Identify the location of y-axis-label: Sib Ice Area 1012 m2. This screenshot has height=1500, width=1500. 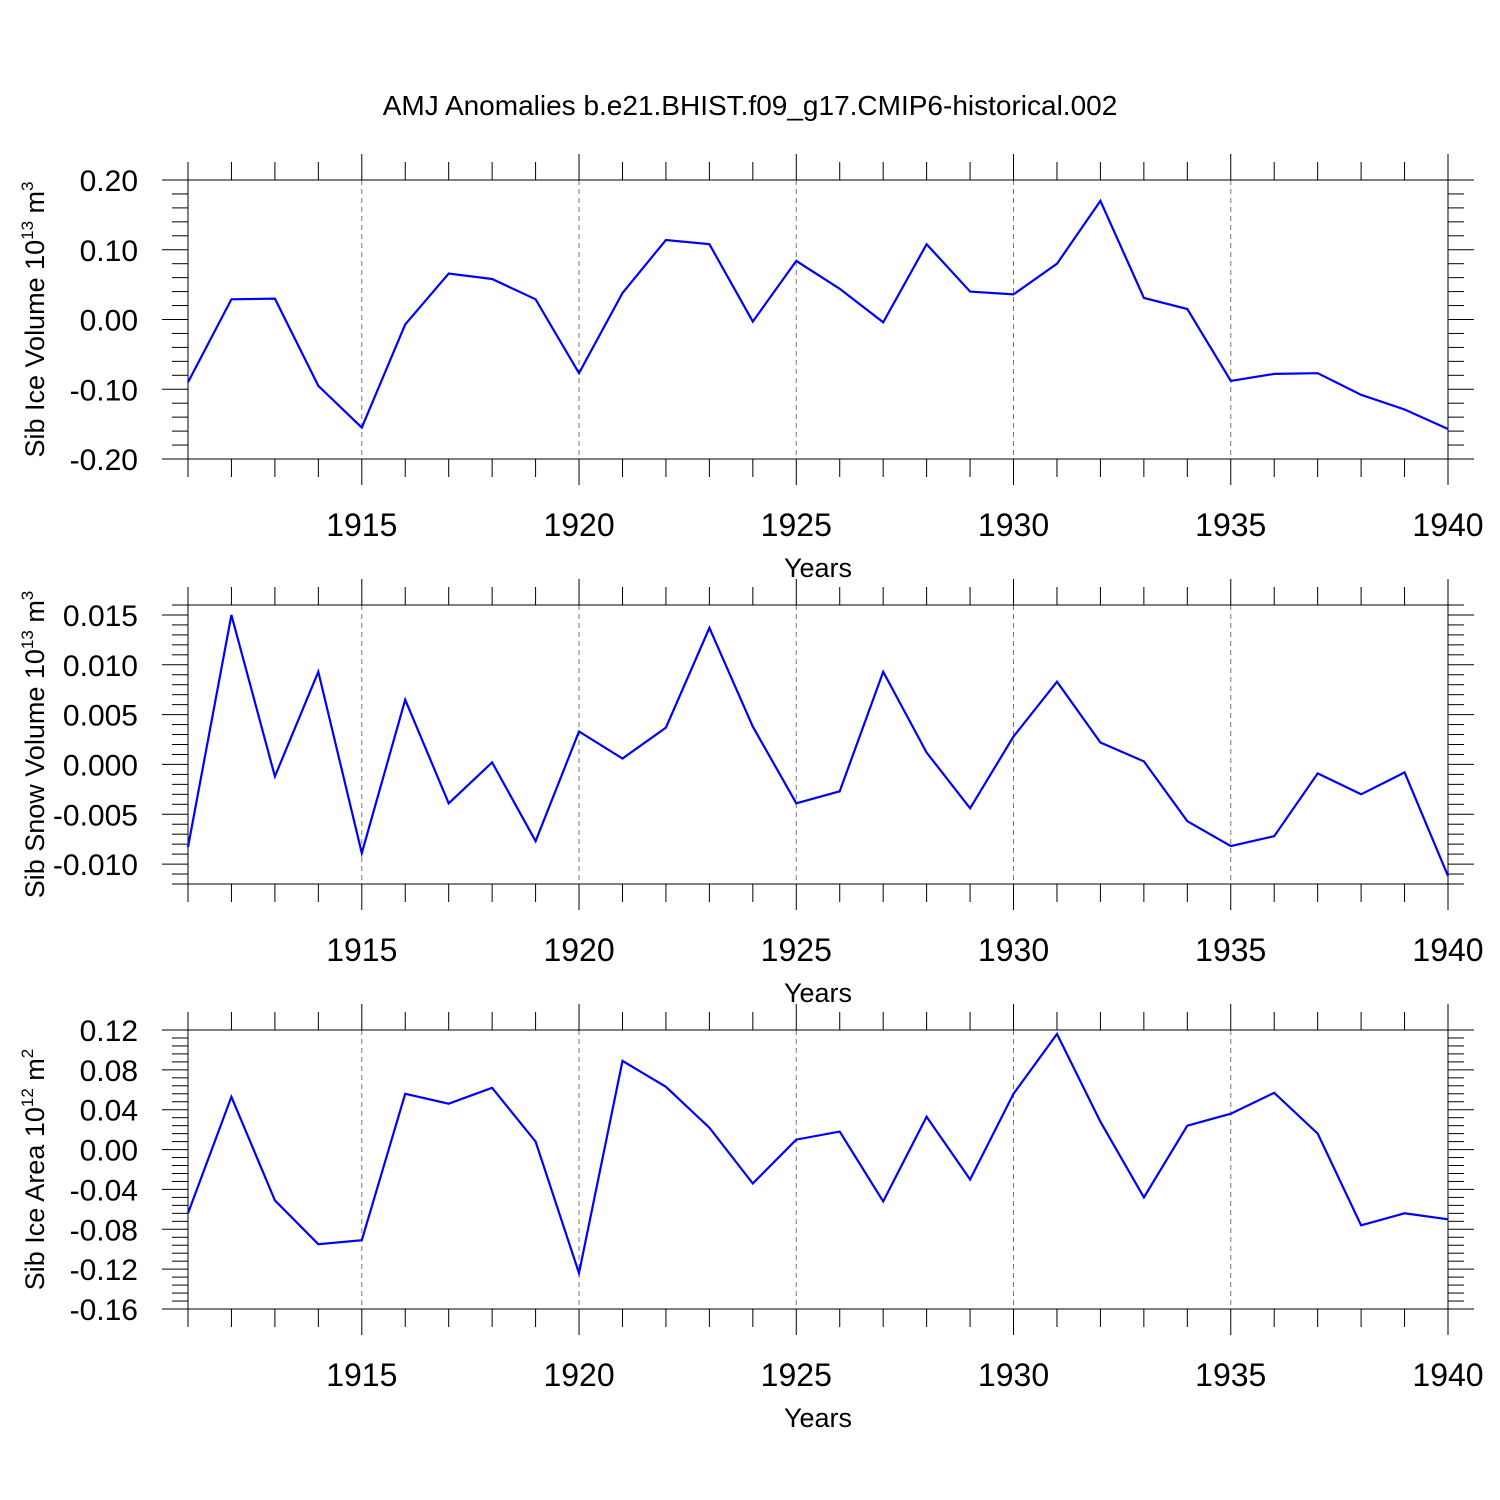
(34, 1170).